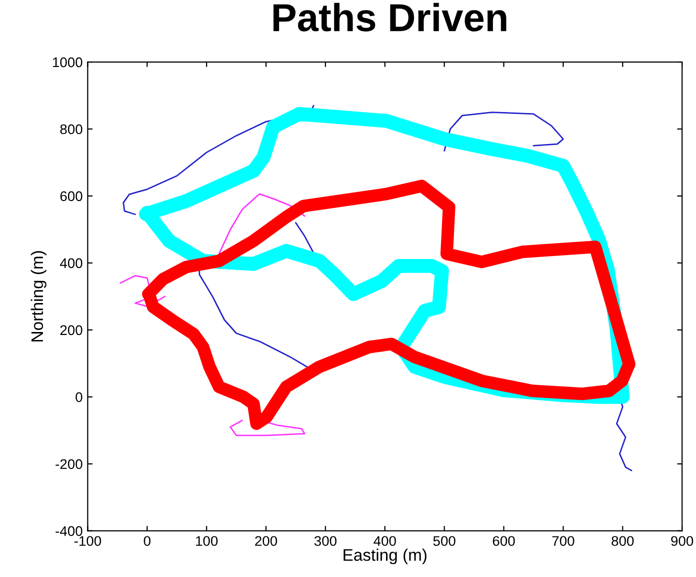 This screenshot has width=696, height=577. Describe the element at coordinates (385, 541) in the screenshot. I see `x-tick-label: 400` at that location.